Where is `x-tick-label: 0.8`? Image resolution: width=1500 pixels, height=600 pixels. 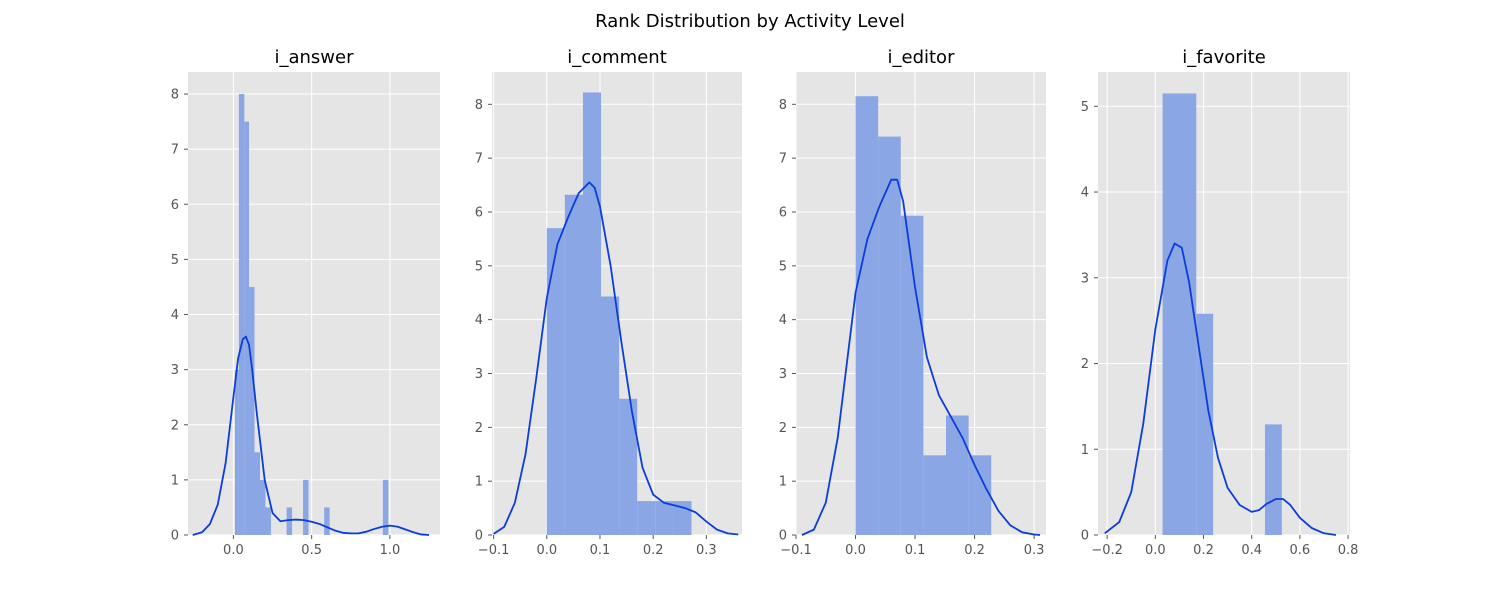
x-tick-label: 0.8 is located at coordinates (1348, 550).